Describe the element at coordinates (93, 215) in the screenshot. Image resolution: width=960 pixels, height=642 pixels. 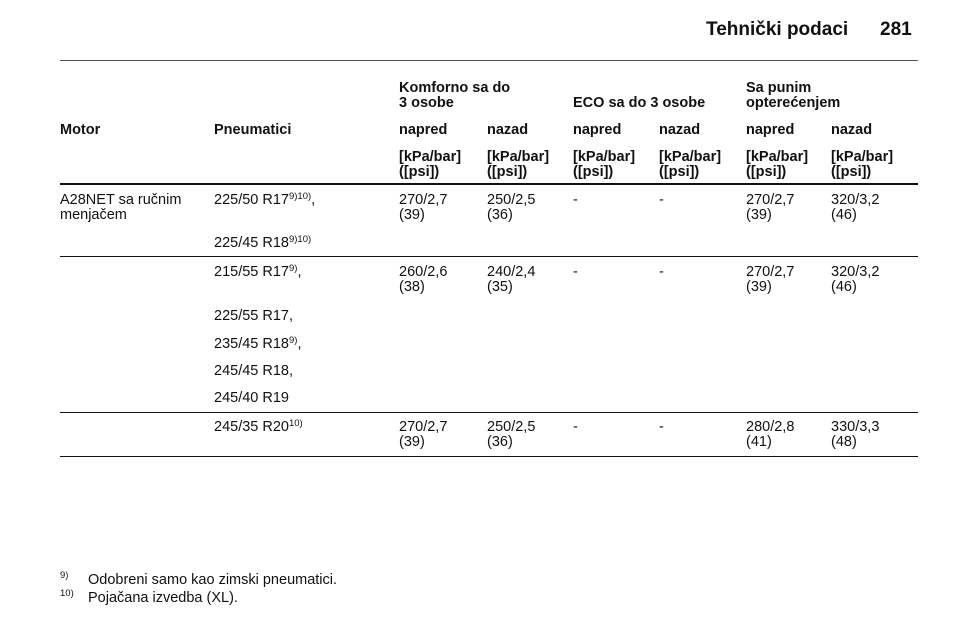
I see `motor: menjačem` at that location.